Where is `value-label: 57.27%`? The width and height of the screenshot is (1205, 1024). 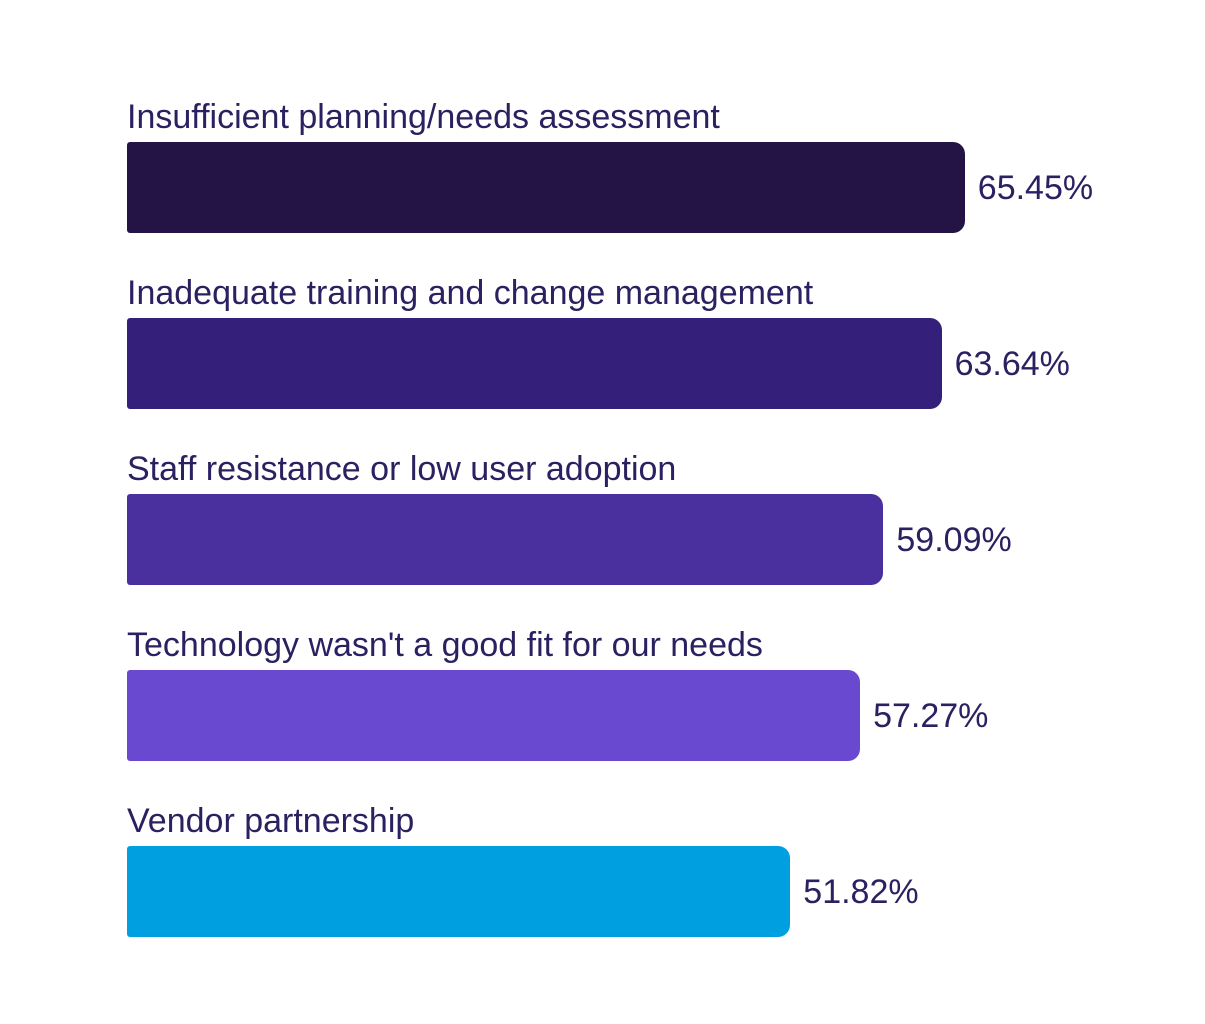 value-label: 57.27% is located at coordinates (931, 715).